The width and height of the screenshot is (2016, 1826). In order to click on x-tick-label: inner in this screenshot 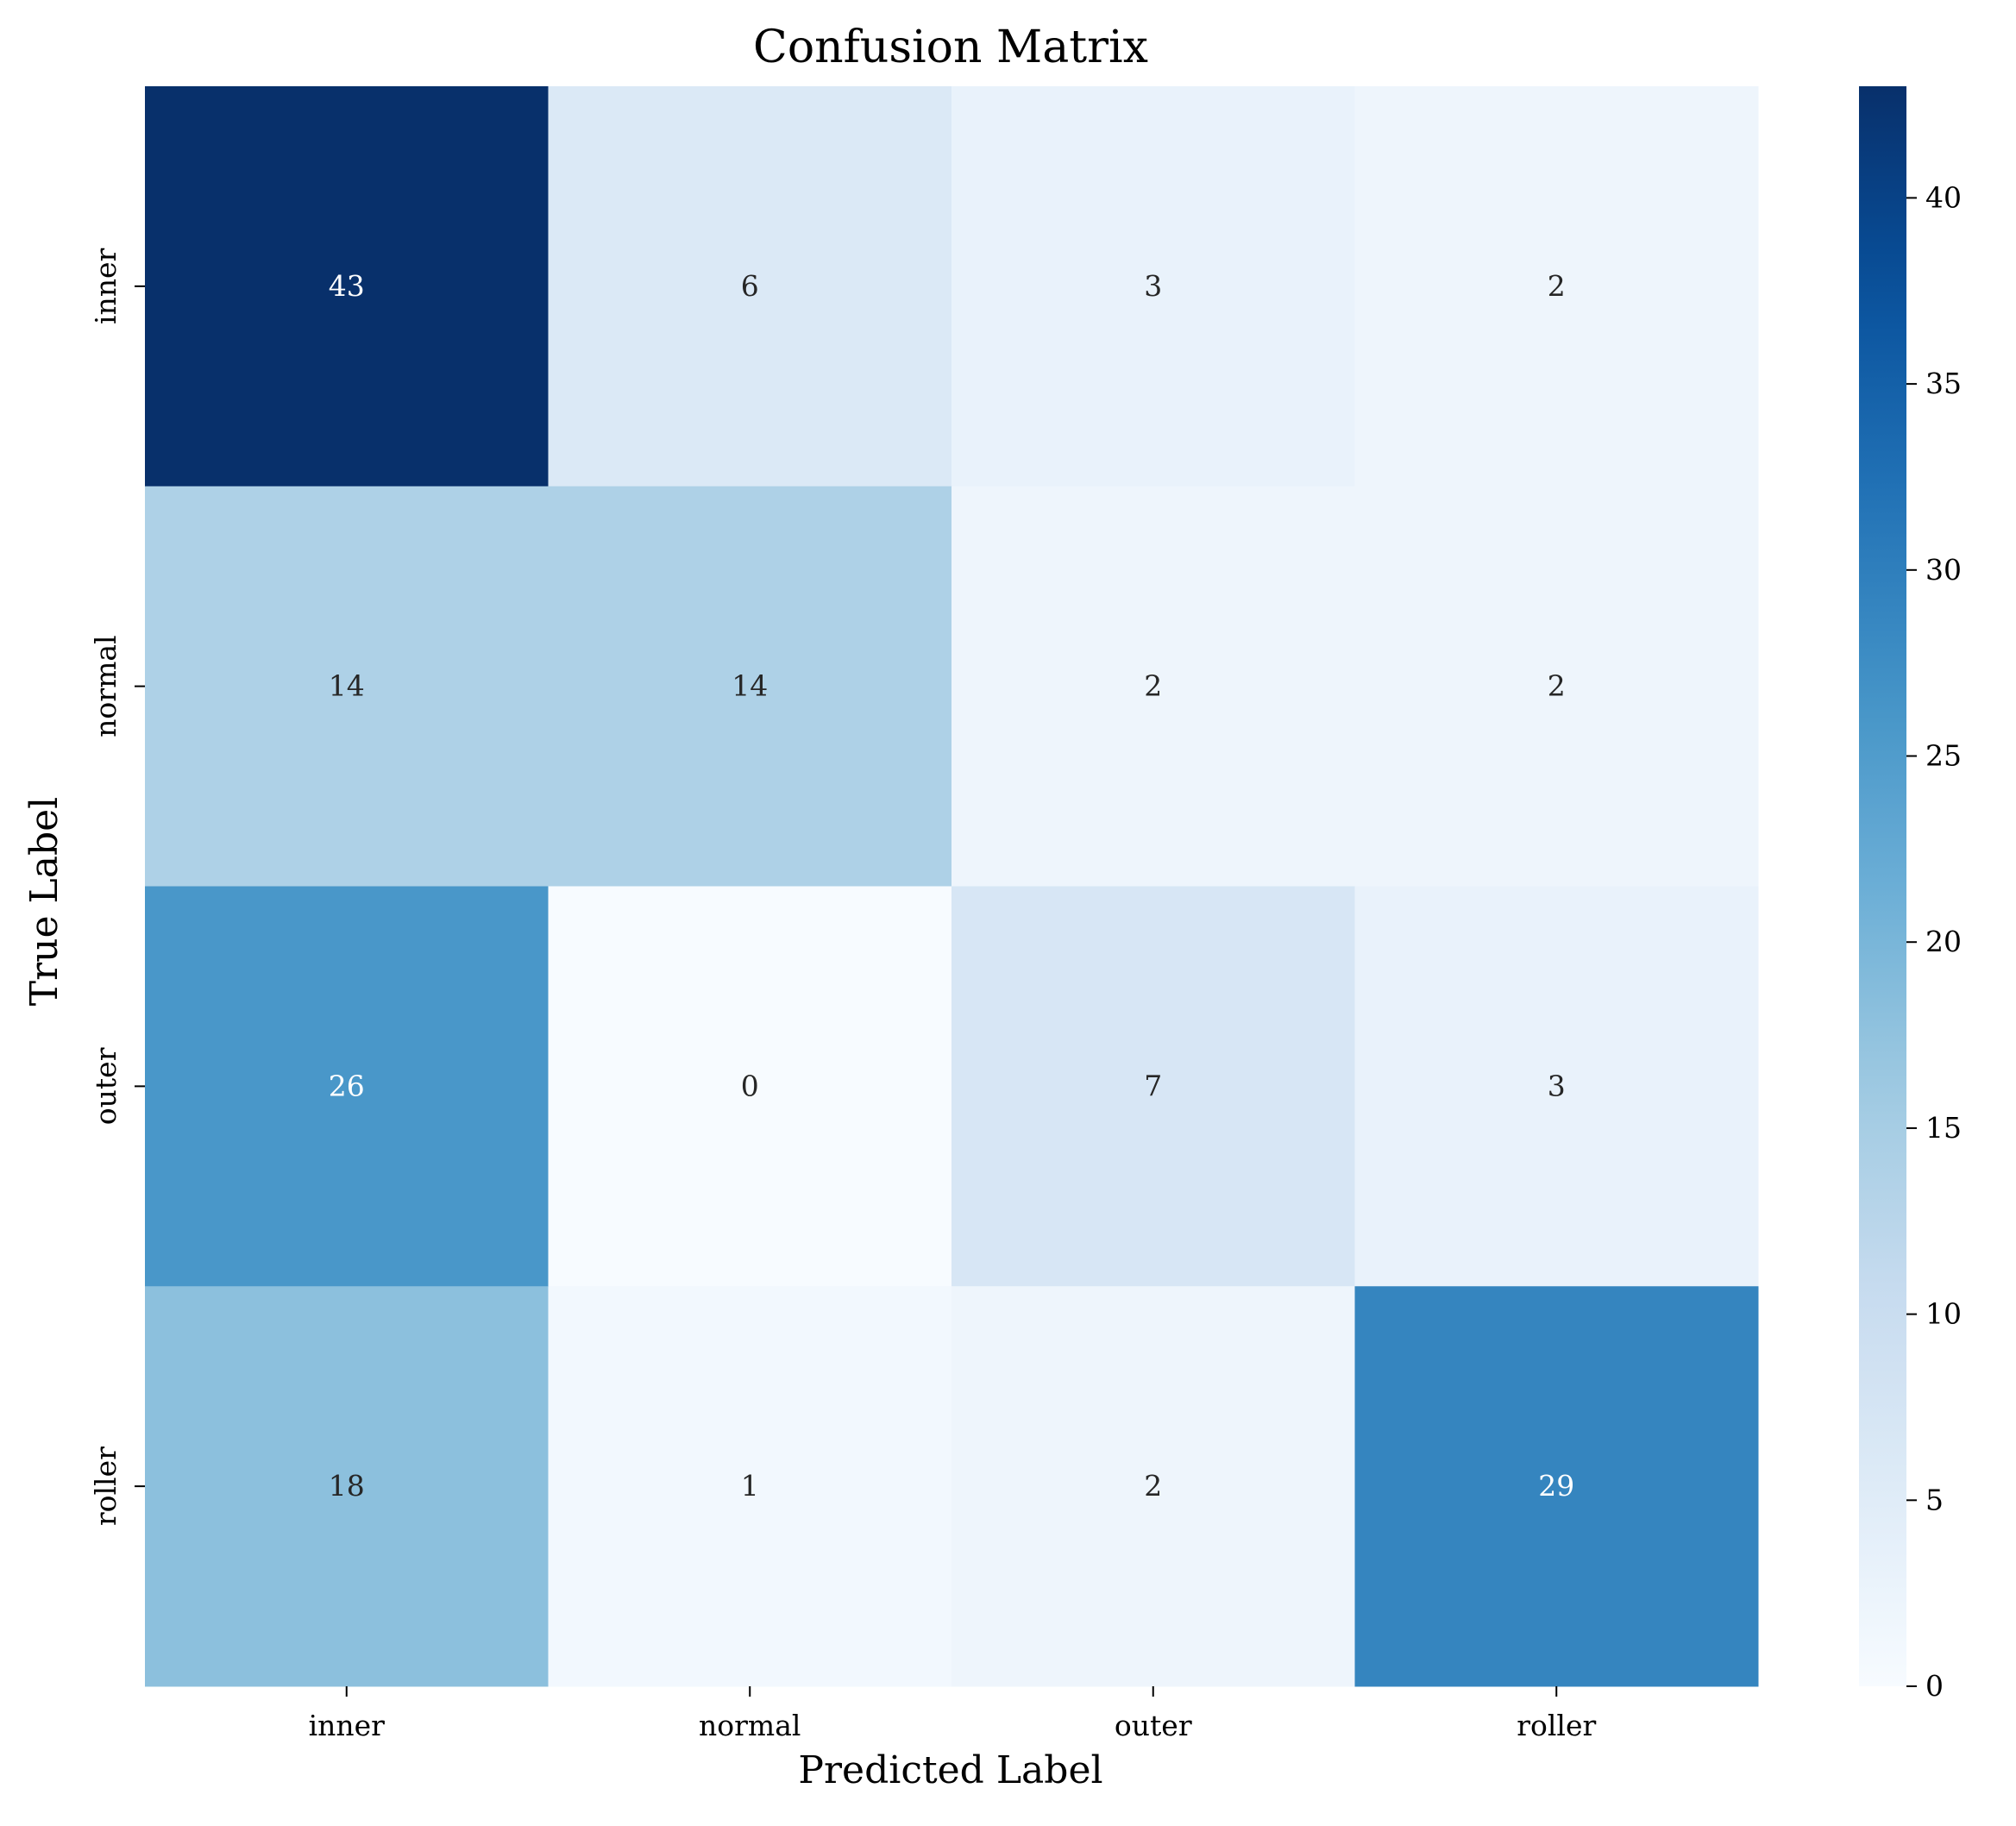, I will do `click(347, 1725)`.